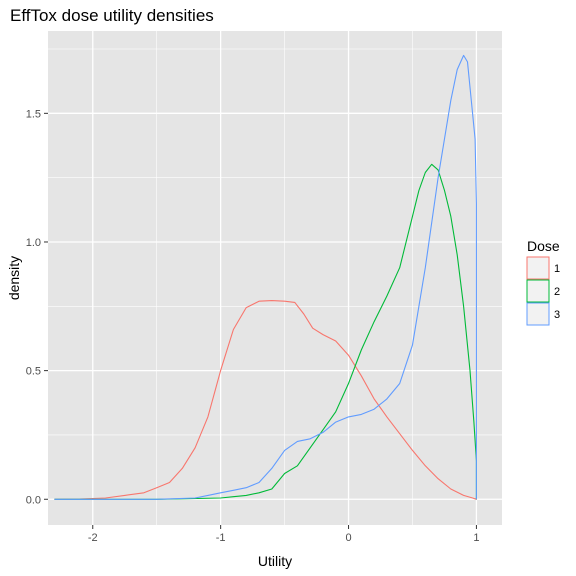  Describe the element at coordinates (476, 538) in the screenshot. I see `x-tick-label: 1` at that location.